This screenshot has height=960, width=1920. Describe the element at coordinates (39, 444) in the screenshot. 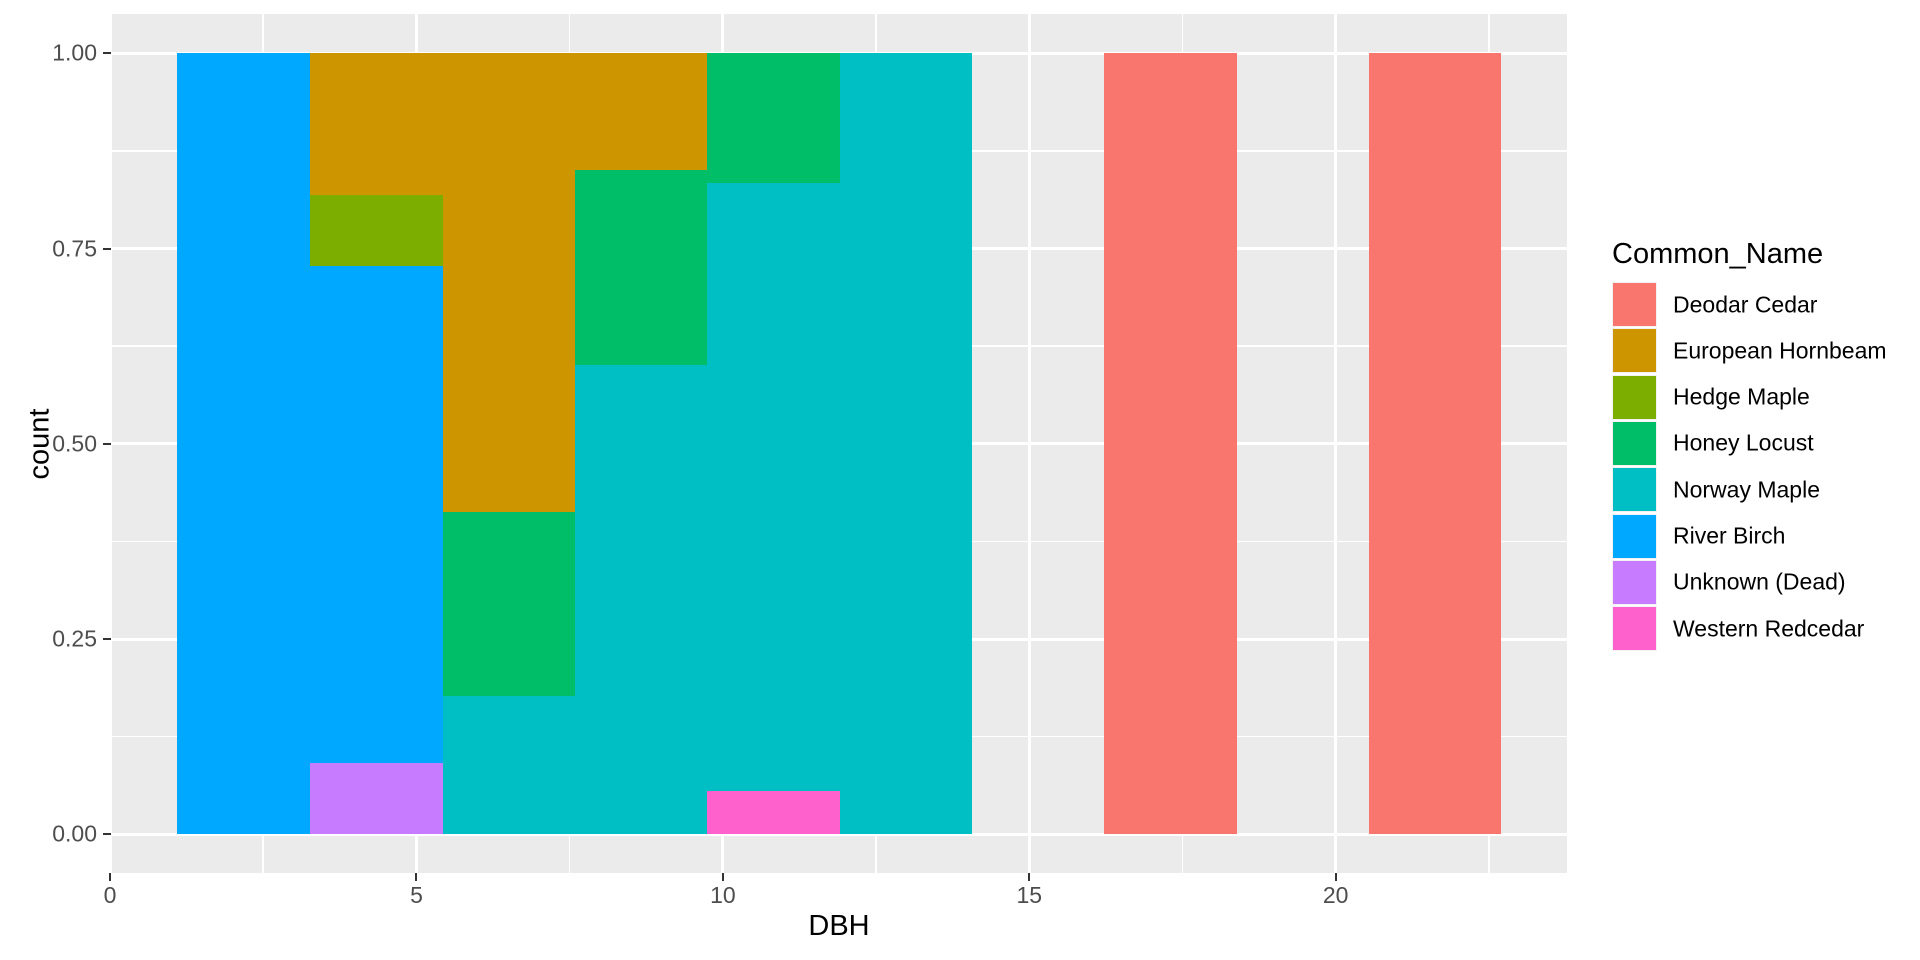

I see `y-axis-title: count` at that location.